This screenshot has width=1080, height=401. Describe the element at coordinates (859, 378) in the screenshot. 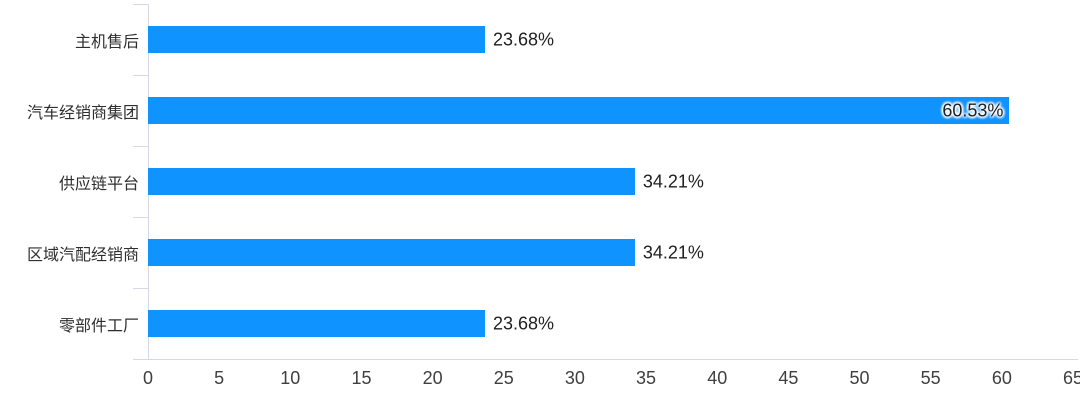

I see `x-axis-tick-label: 50` at that location.